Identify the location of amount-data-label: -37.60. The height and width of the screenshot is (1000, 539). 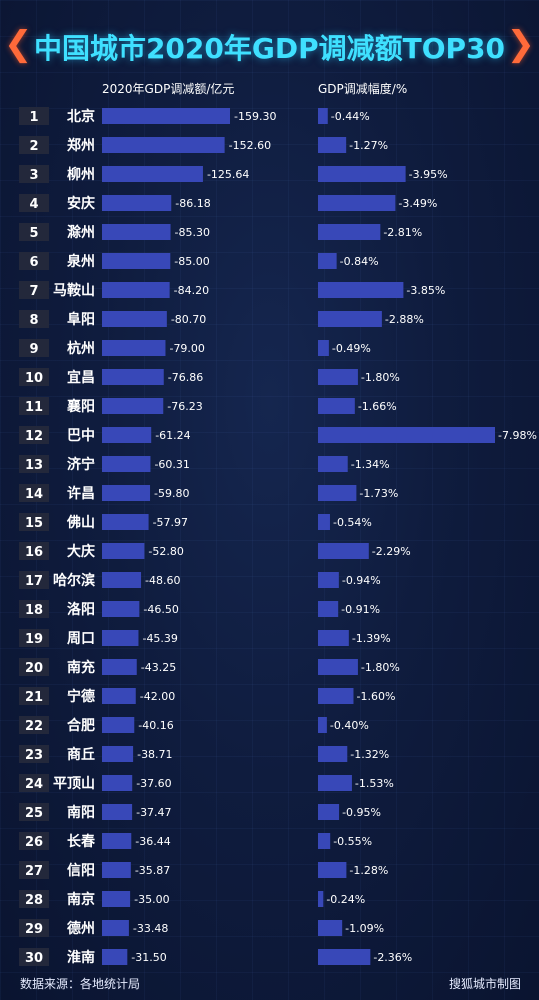
(153, 783).